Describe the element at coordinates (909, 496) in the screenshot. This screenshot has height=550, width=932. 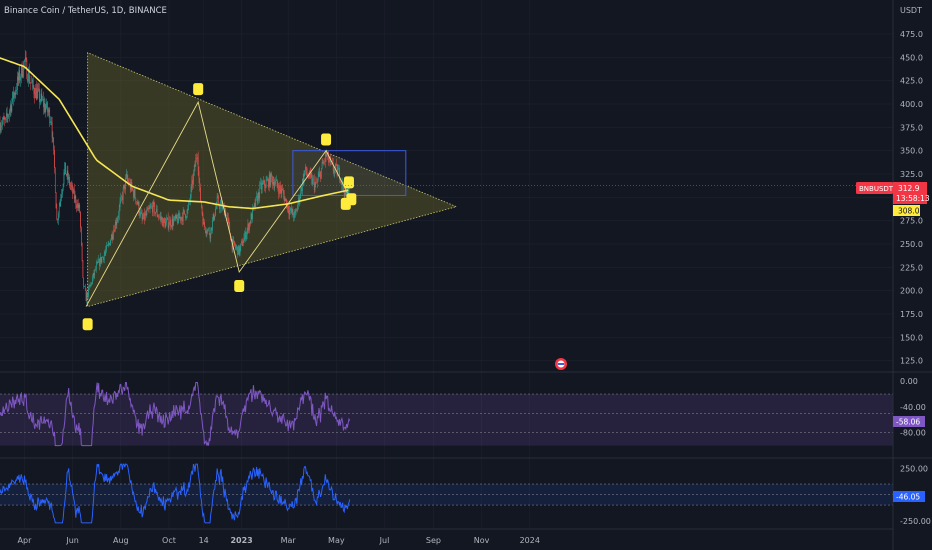
I see `cci-value-badge: -46.05` at that location.